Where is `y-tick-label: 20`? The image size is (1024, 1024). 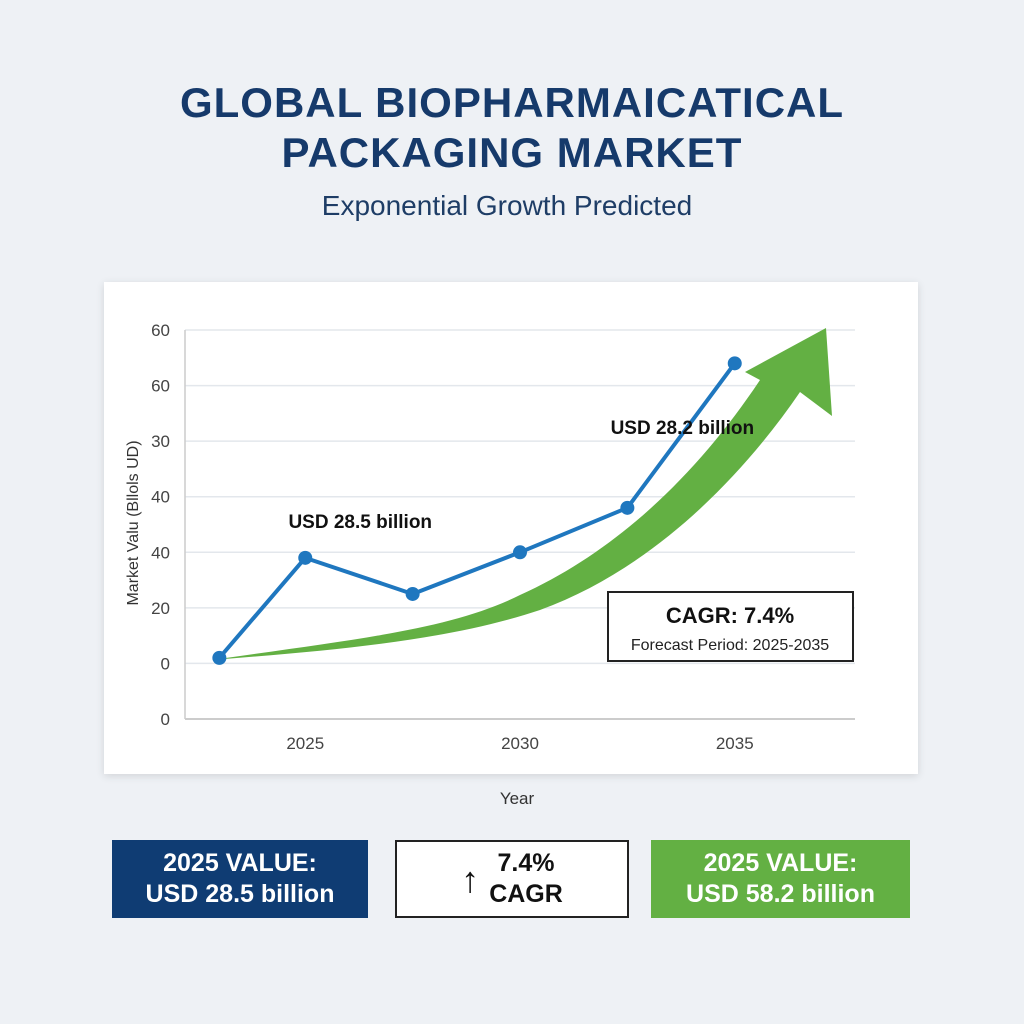 y-tick-label: 20 is located at coordinates (160, 608).